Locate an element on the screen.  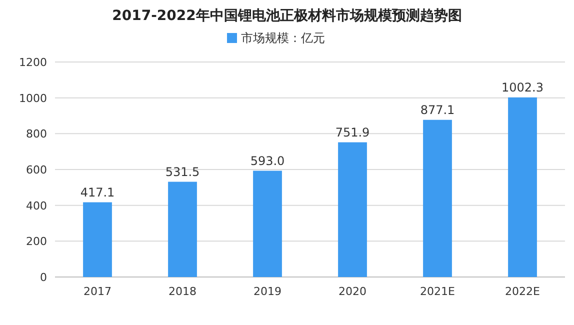
x-tick-label: 2021E is located at coordinates (438, 291).